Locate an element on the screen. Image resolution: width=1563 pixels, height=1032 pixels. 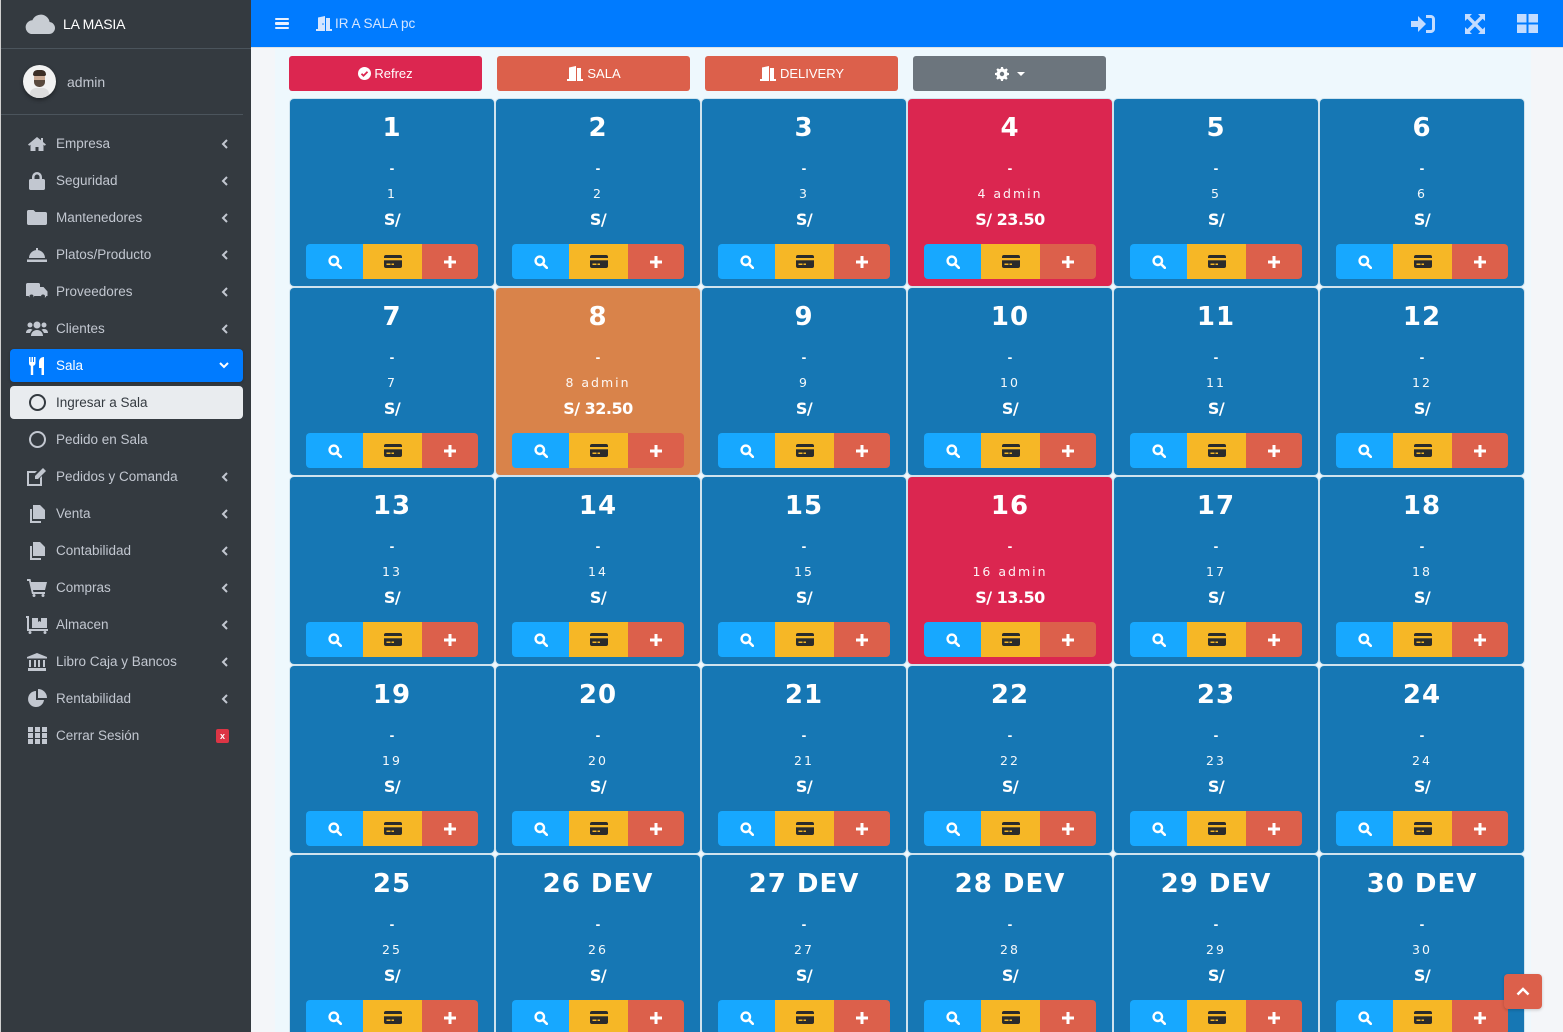
table-card: 9 - 9 S/ is located at coordinates (804, 381).